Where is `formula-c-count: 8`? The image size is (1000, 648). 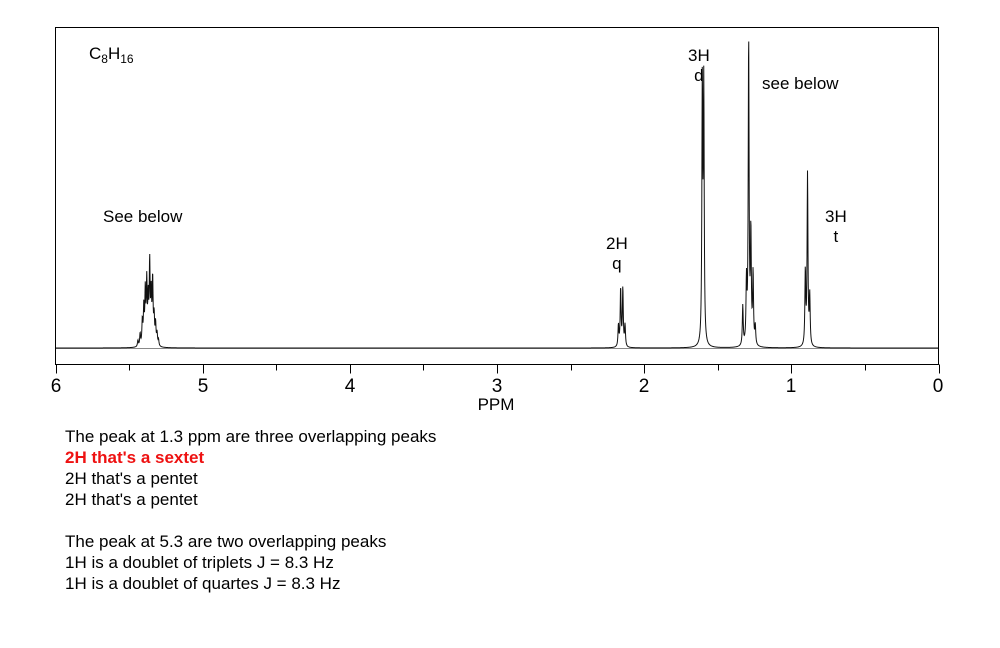 formula-c-count: 8 is located at coordinates (104, 59).